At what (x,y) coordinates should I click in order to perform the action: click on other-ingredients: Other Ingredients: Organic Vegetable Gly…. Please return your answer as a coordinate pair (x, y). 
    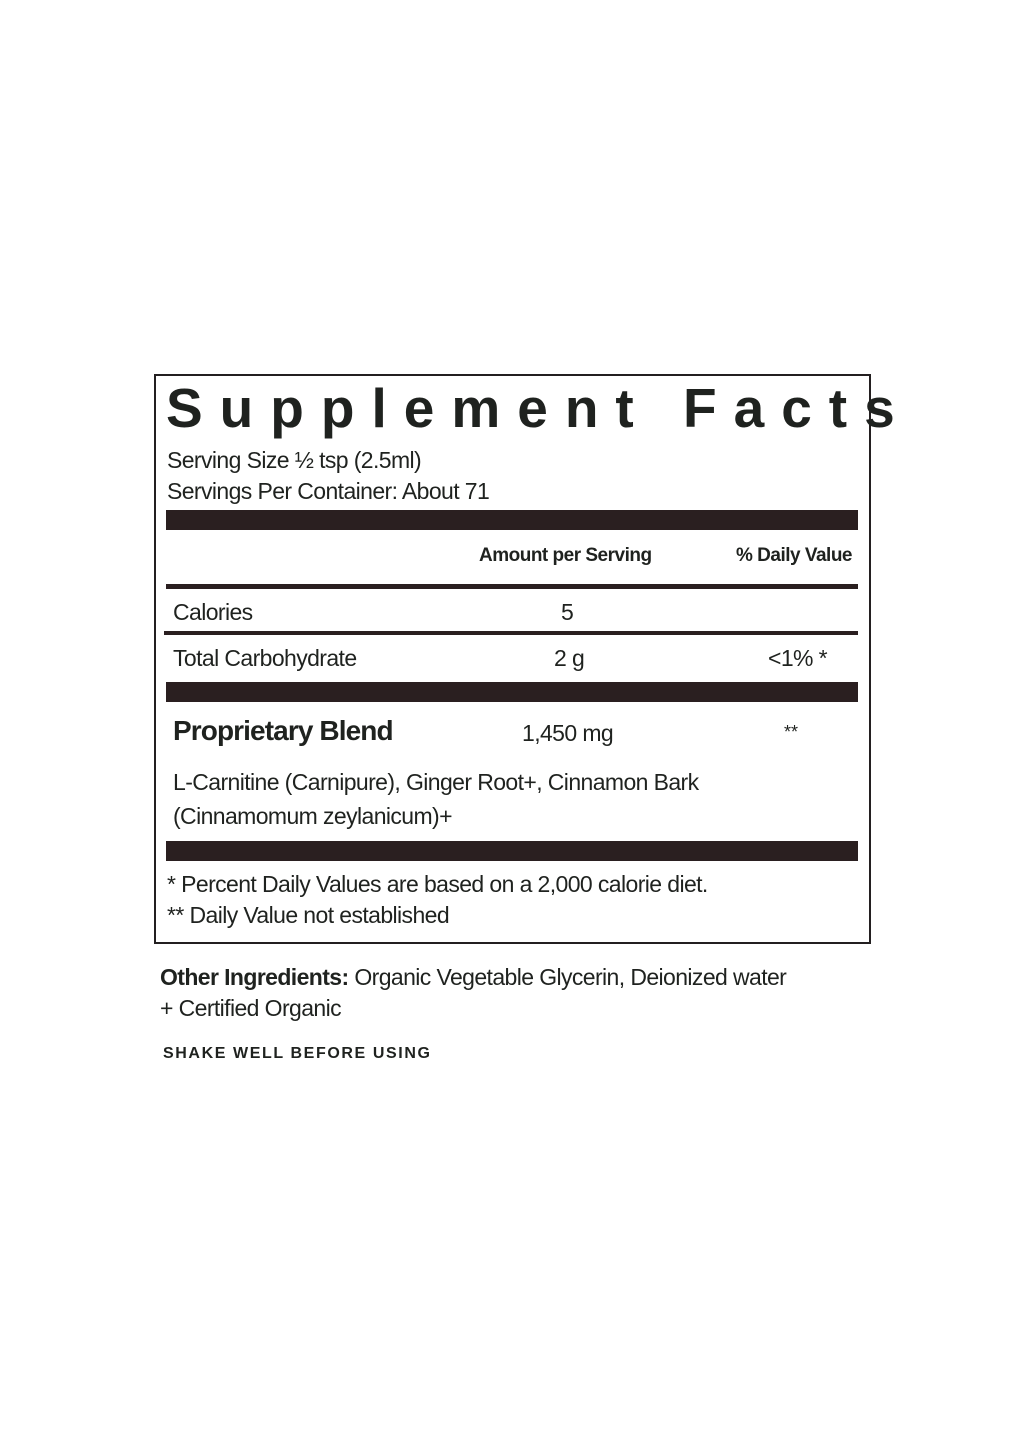
    Looking at the image, I should click on (473, 977).